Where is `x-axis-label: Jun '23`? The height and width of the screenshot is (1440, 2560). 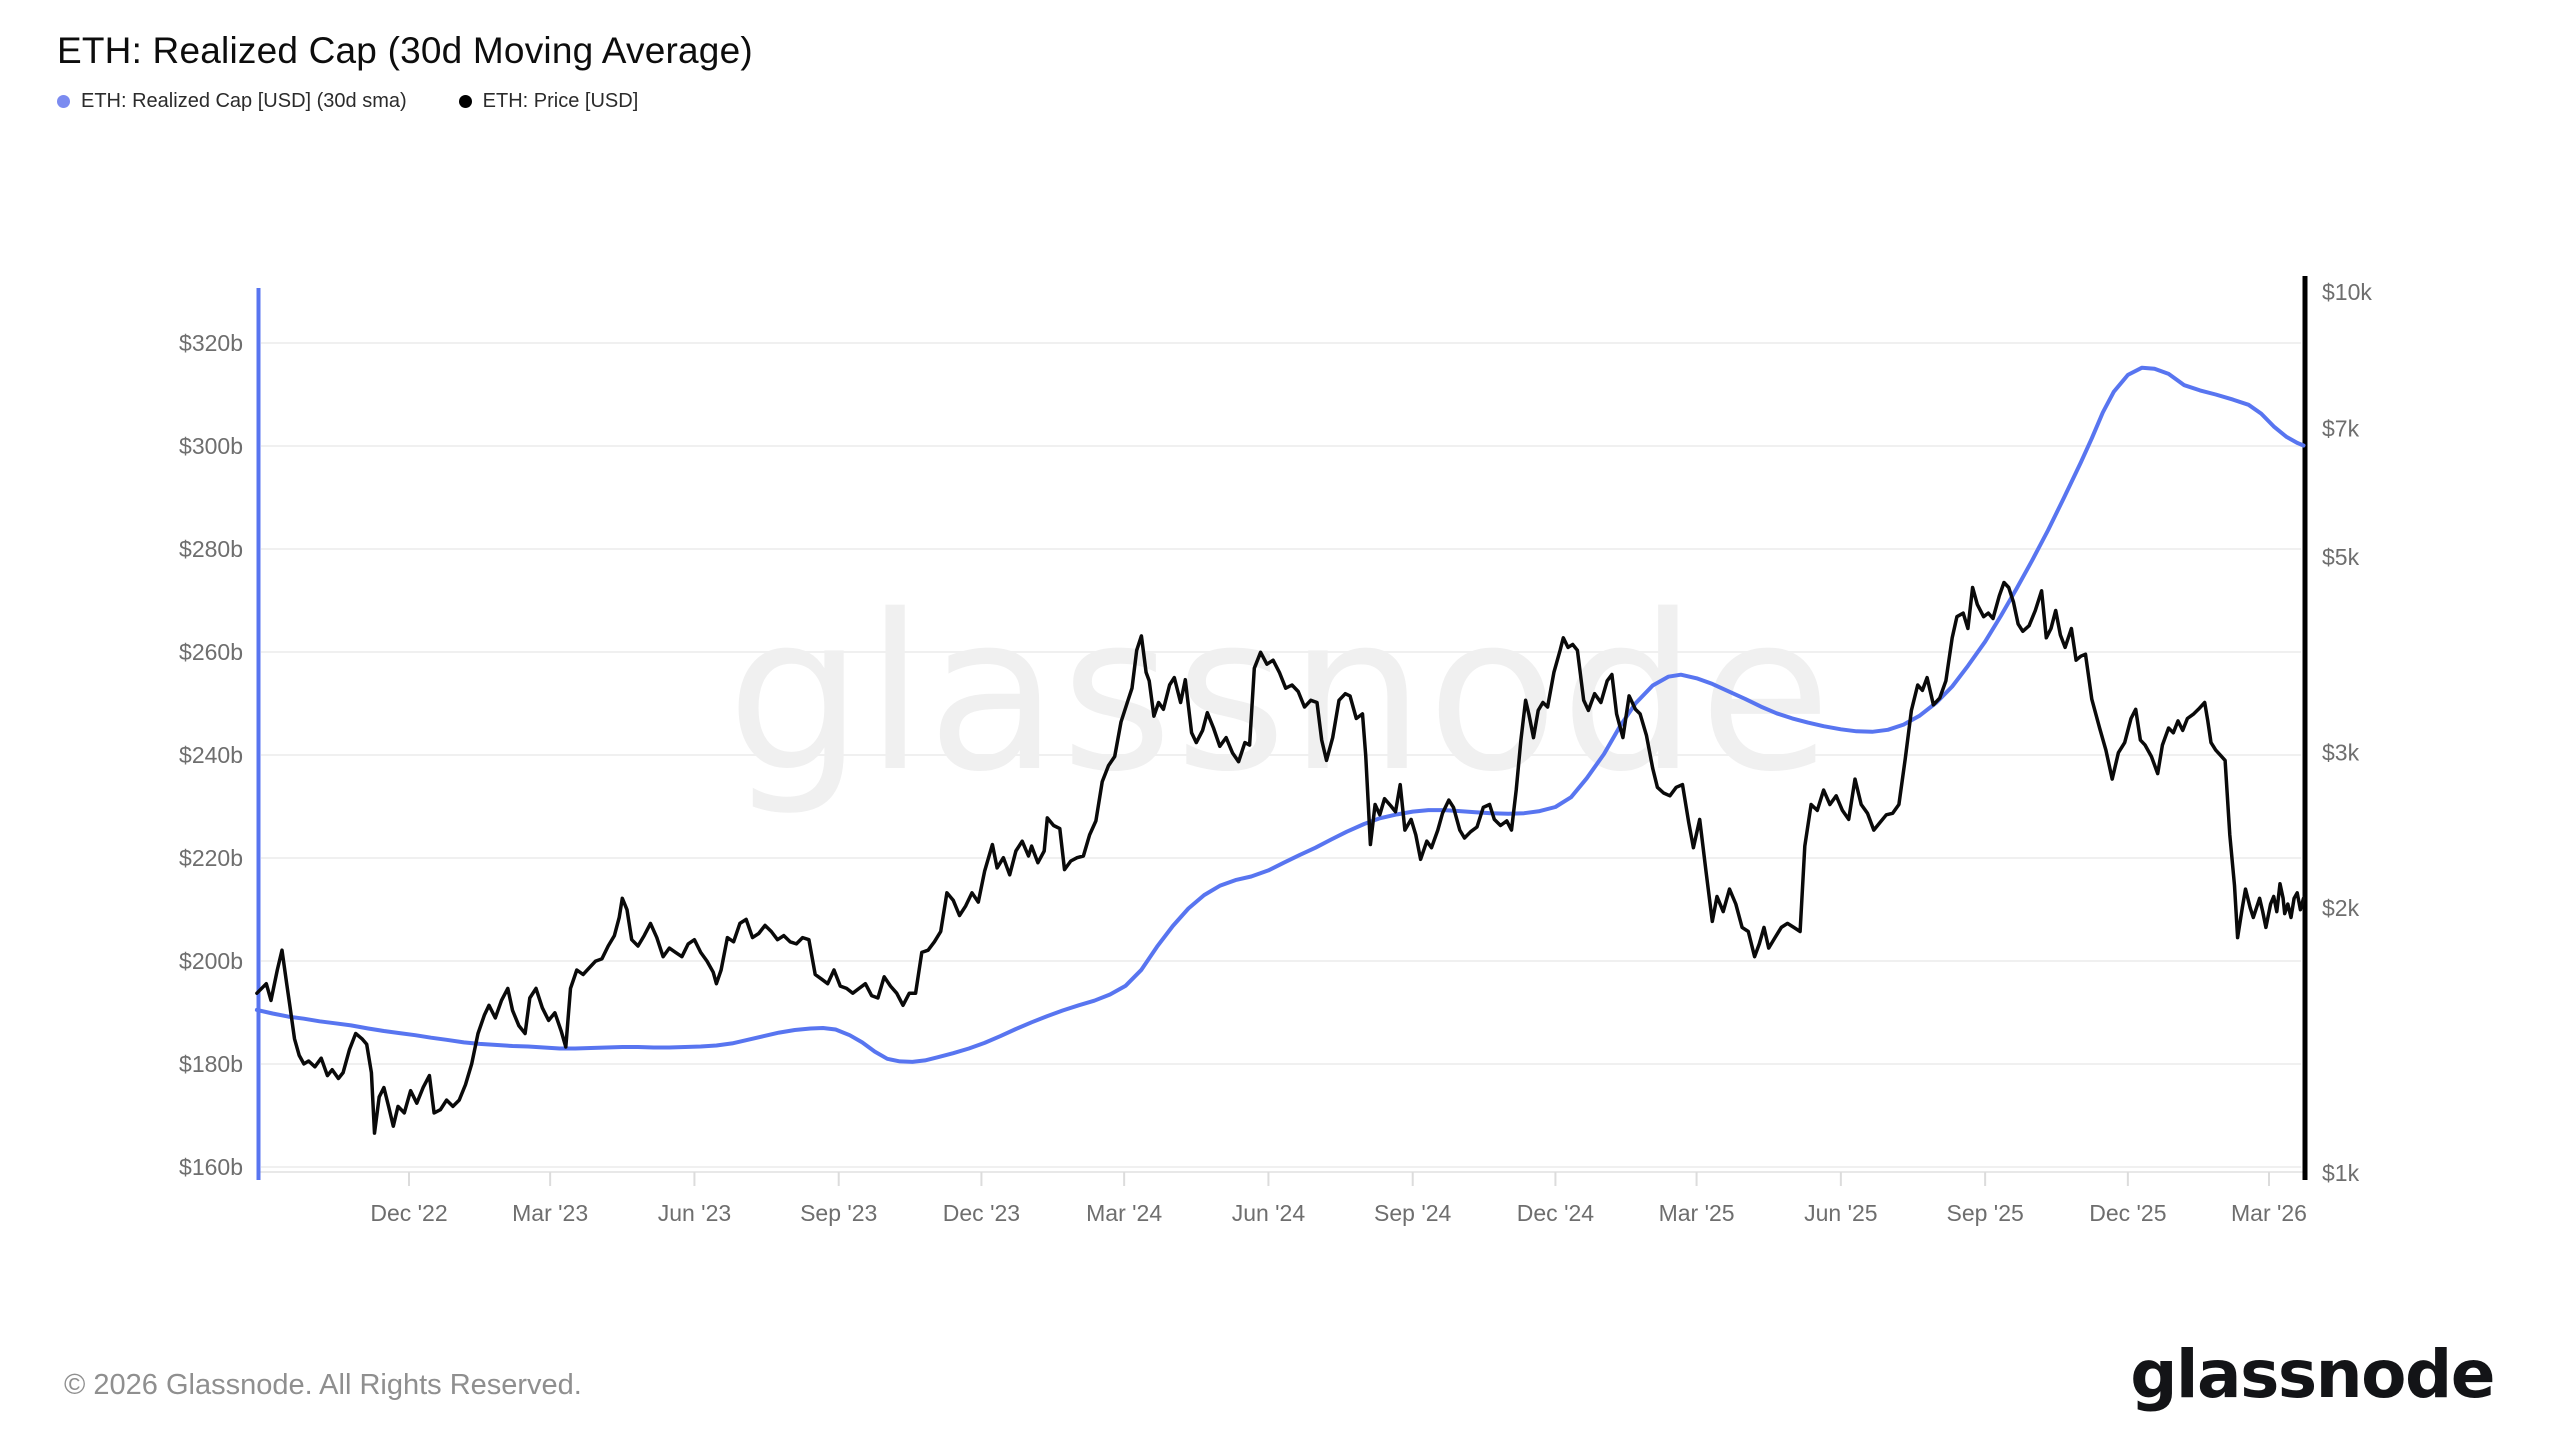
x-axis-label: Jun '23 is located at coordinates (694, 1213).